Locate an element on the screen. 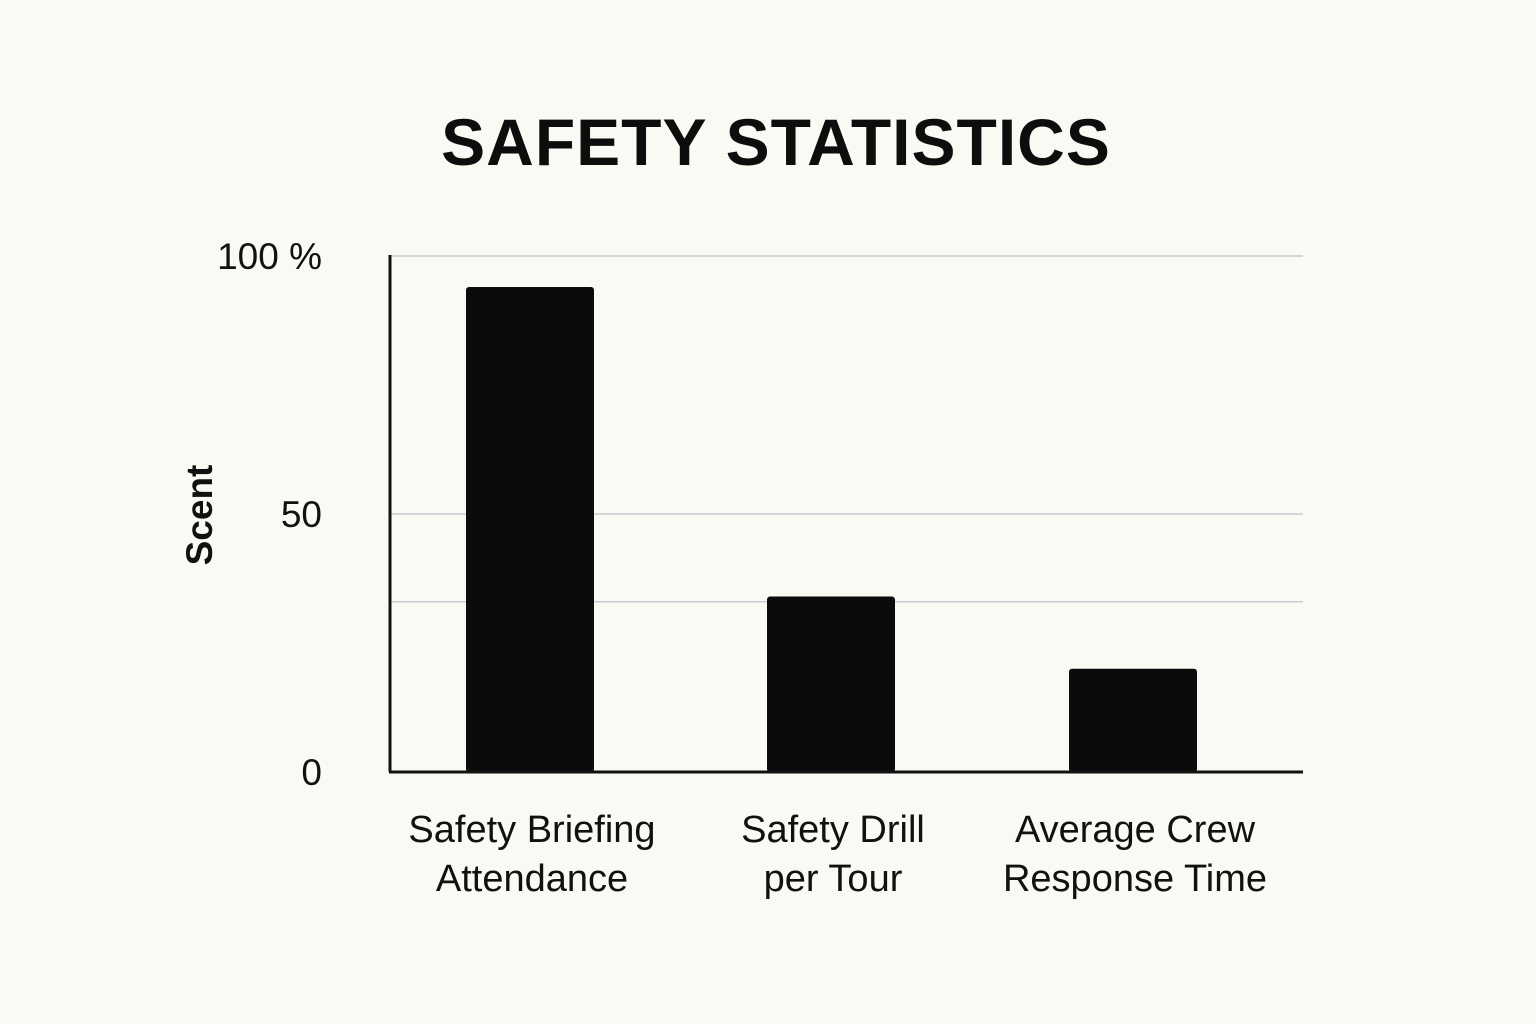  x-category-label: Safety Drill is located at coordinates (833, 830).